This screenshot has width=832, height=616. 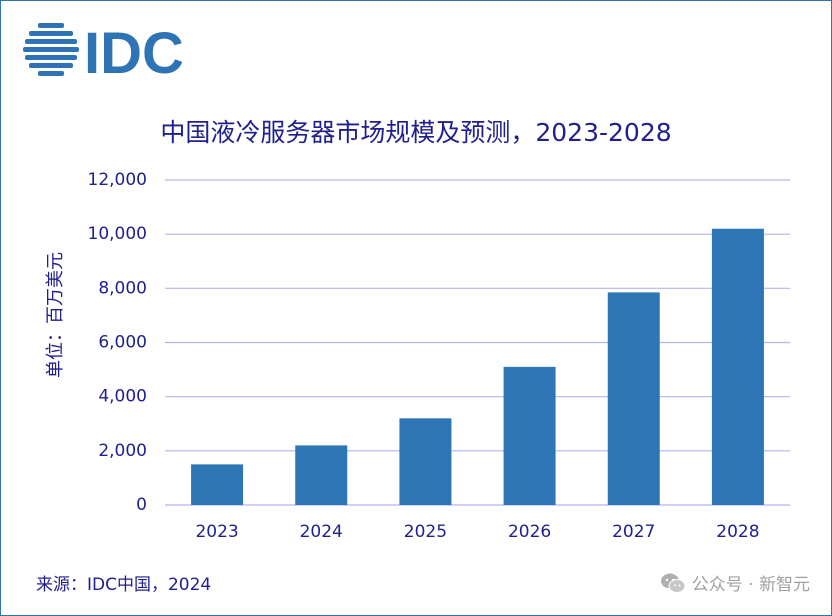 I want to click on bar-2024, so click(x=321, y=475).